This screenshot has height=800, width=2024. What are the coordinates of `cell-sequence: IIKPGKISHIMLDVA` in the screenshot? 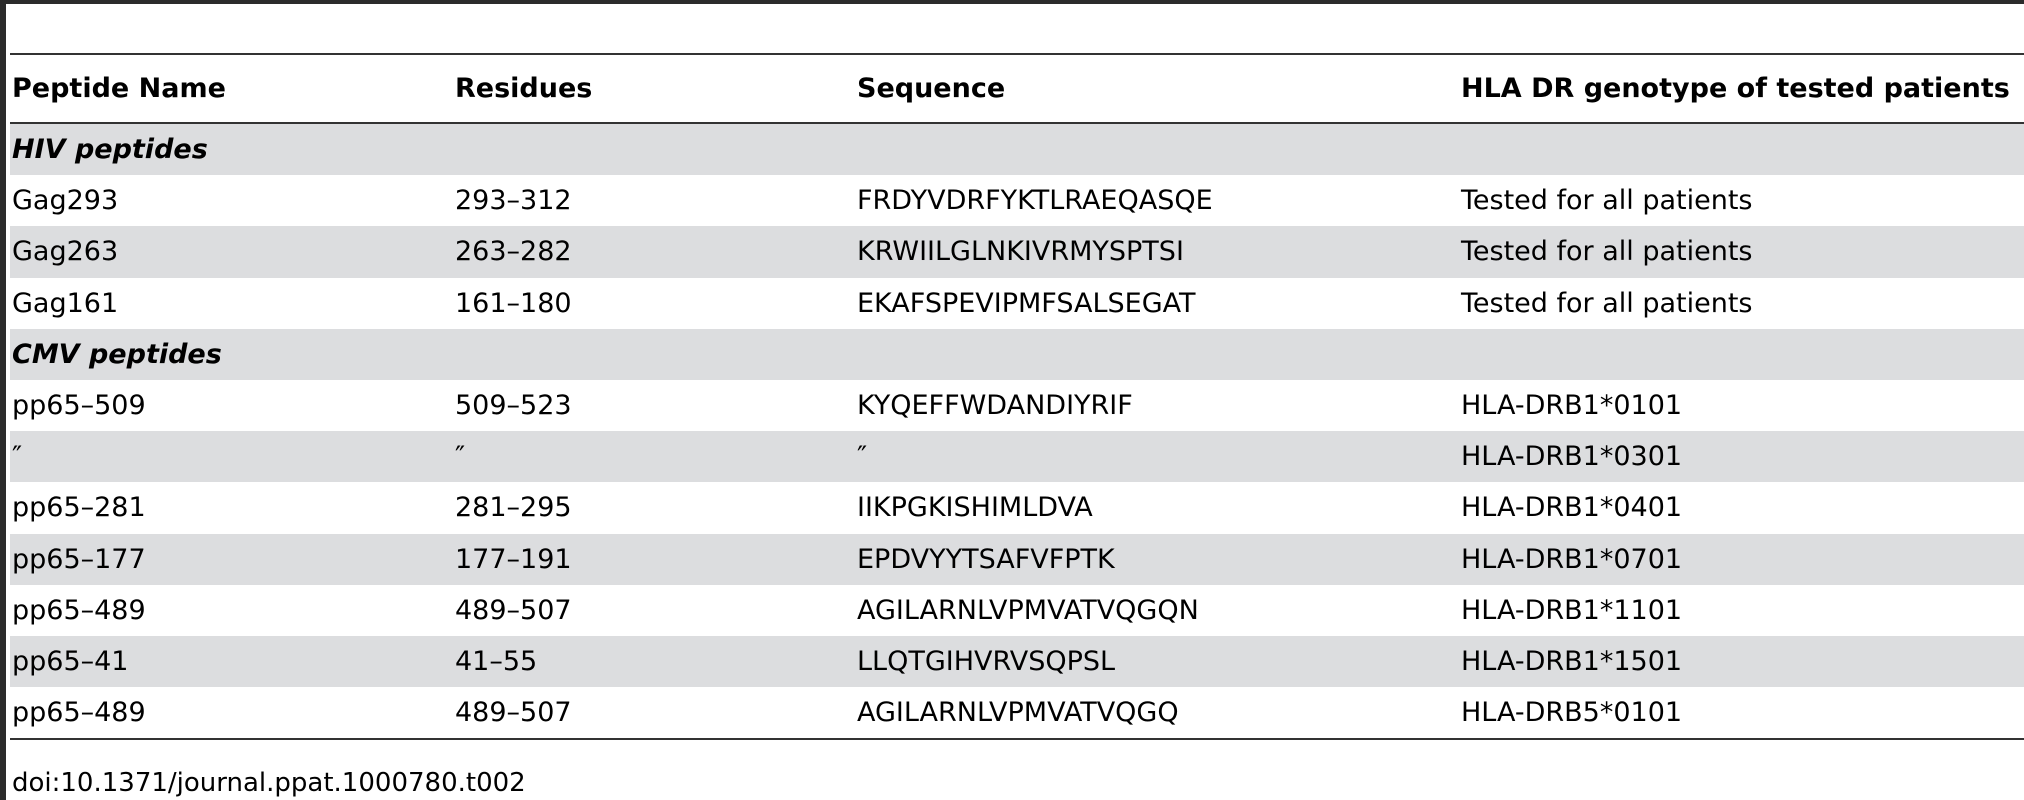 It's located at (975, 508).